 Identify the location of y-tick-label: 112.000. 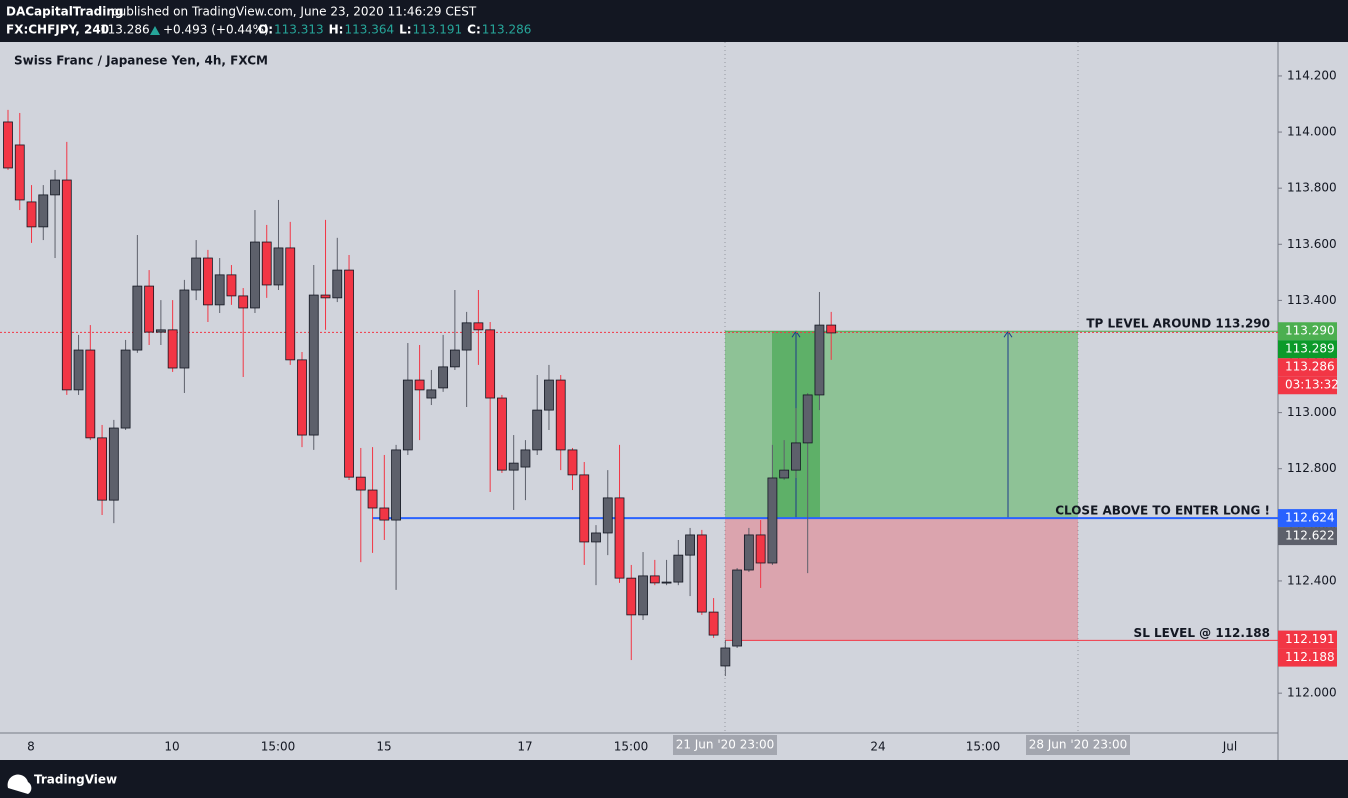
(1312, 693).